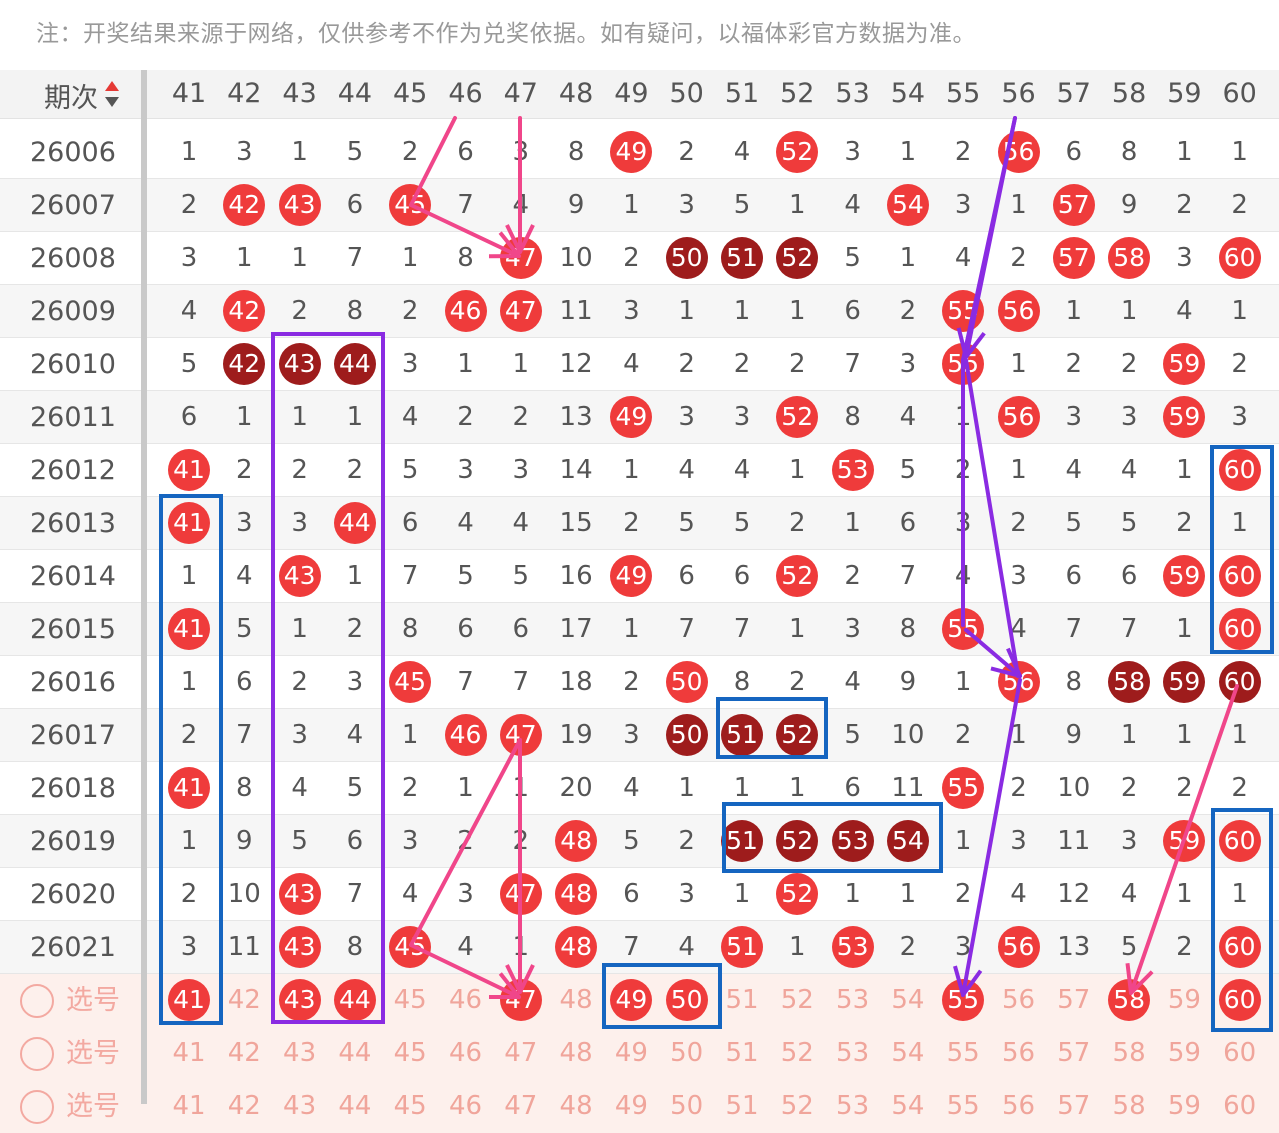 Image resolution: width=1279 pixels, height=1133 pixels. I want to click on drawn-number-ball: 45, so click(410, 682).